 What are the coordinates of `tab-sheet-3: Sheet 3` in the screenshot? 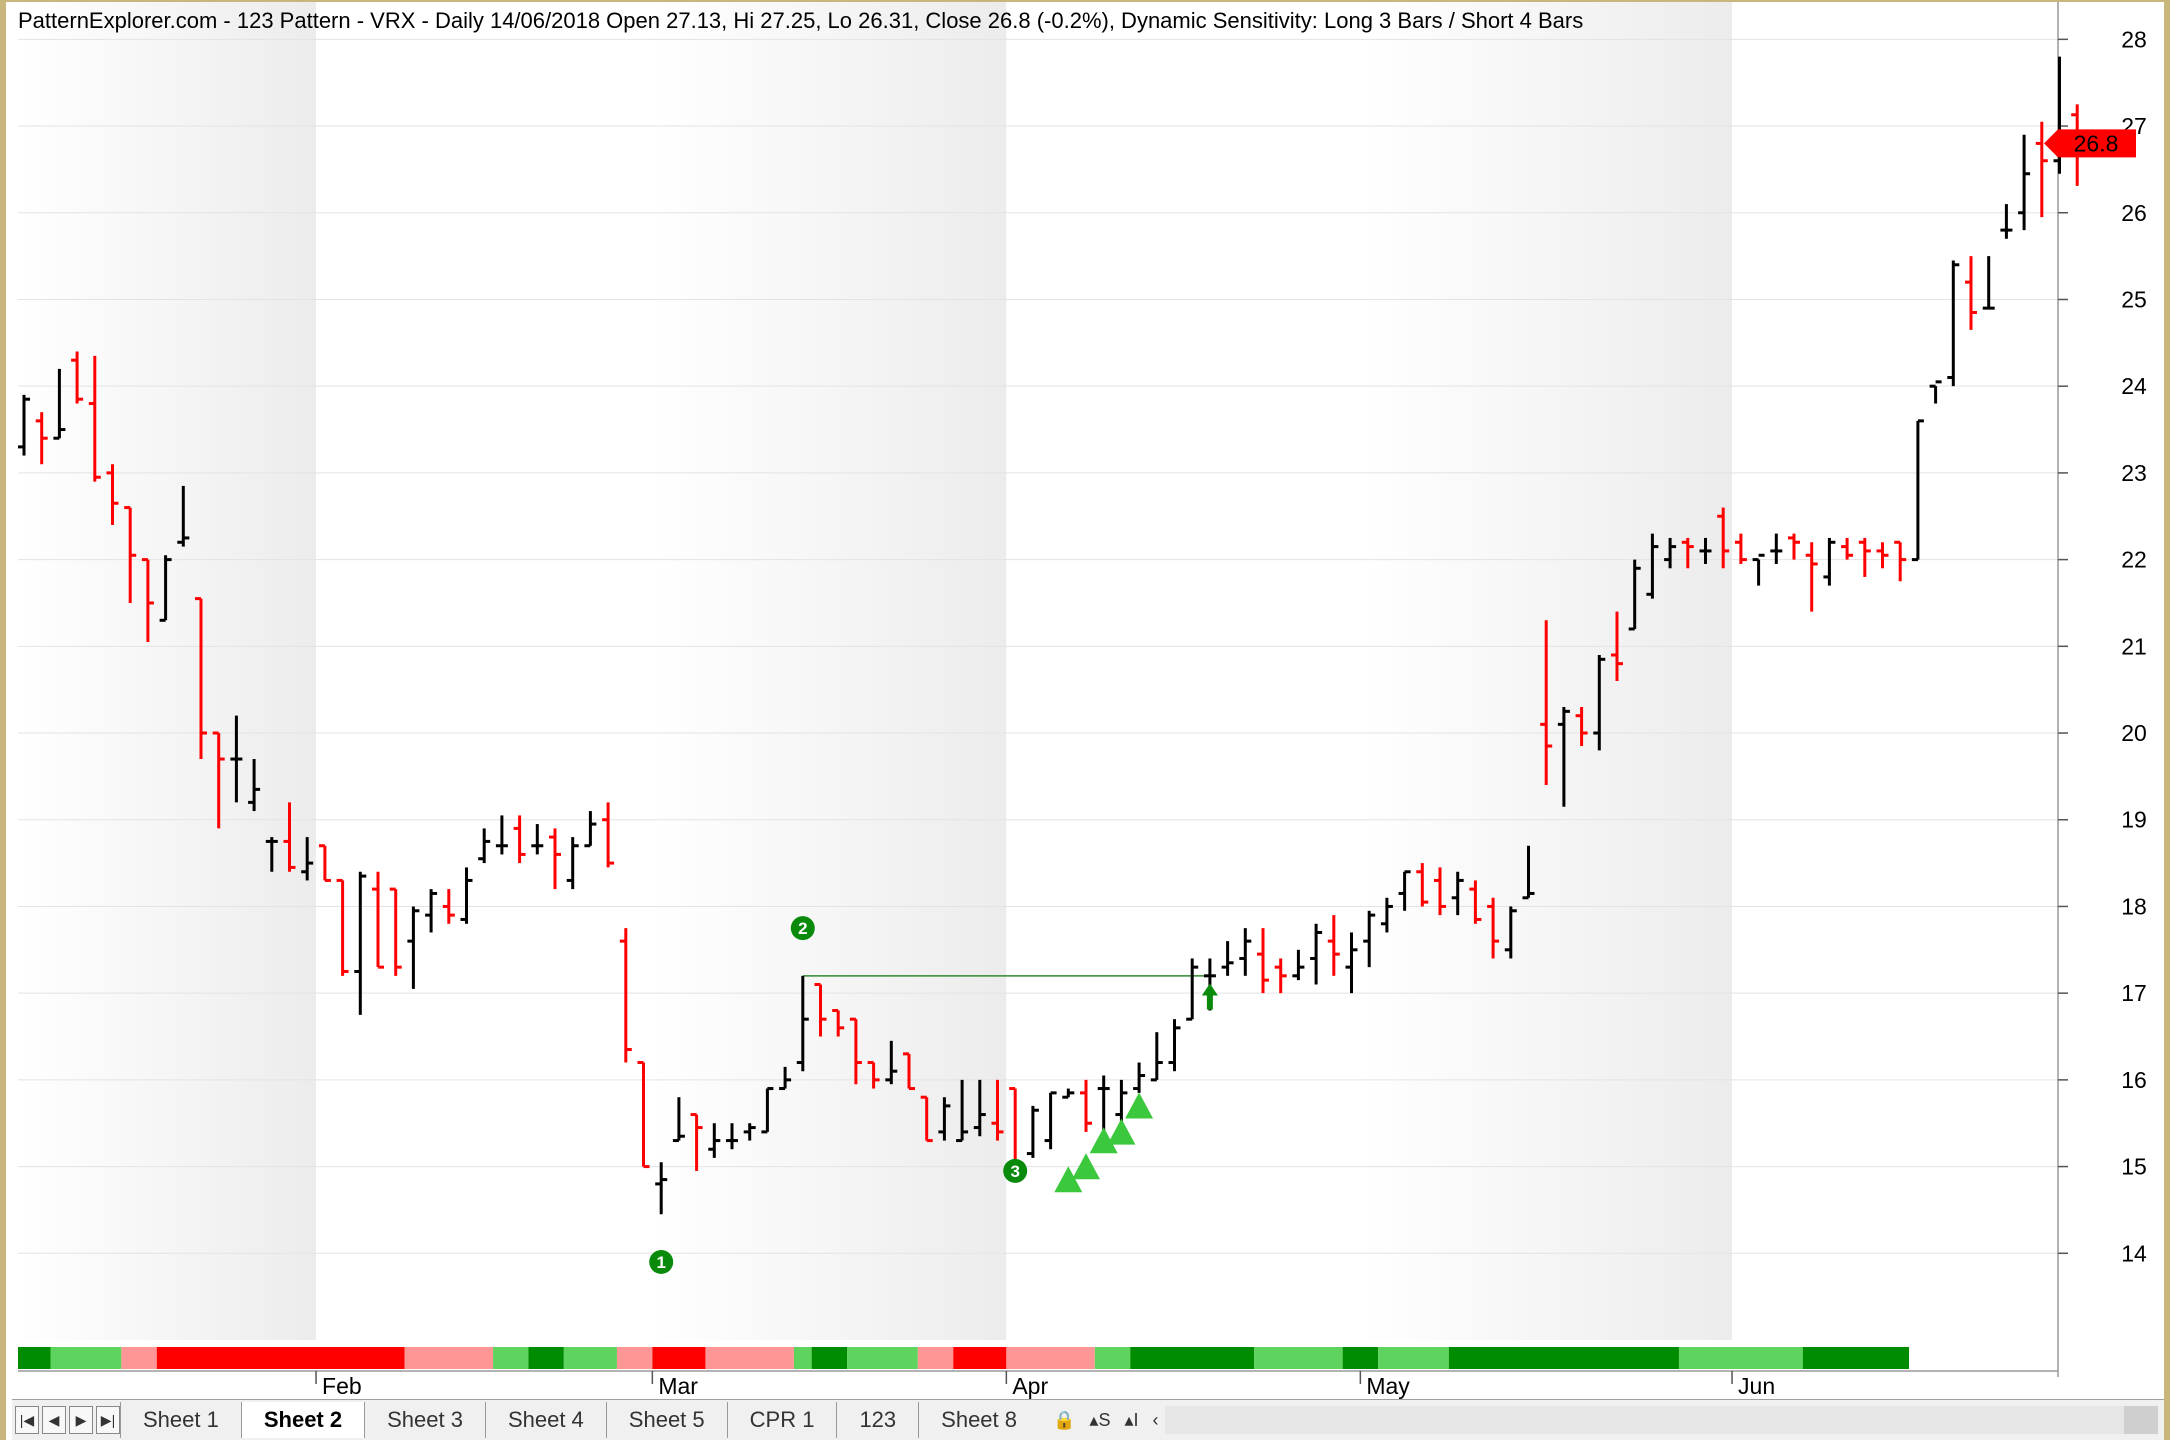 It's located at (424, 1420).